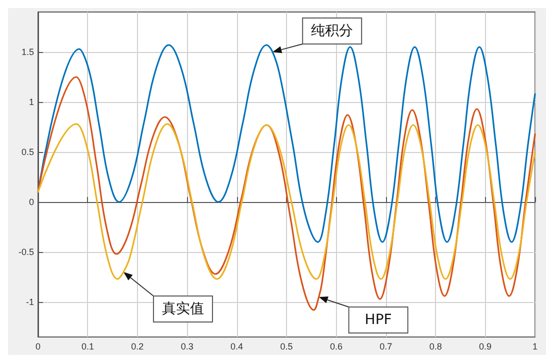 This screenshot has width=554, height=363. I want to click on y-tick-label: -0.5, so click(26, 252).